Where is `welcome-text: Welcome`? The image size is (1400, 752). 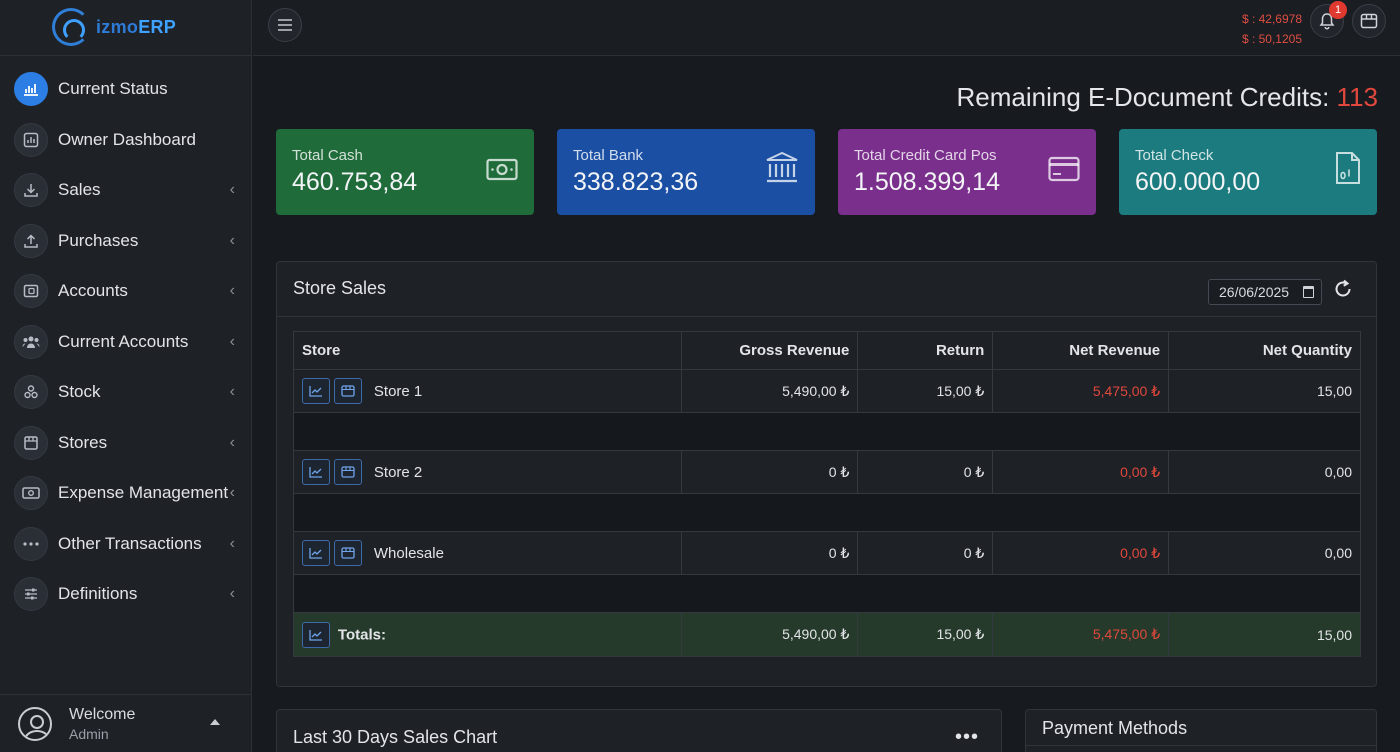 welcome-text: Welcome is located at coordinates (102, 714).